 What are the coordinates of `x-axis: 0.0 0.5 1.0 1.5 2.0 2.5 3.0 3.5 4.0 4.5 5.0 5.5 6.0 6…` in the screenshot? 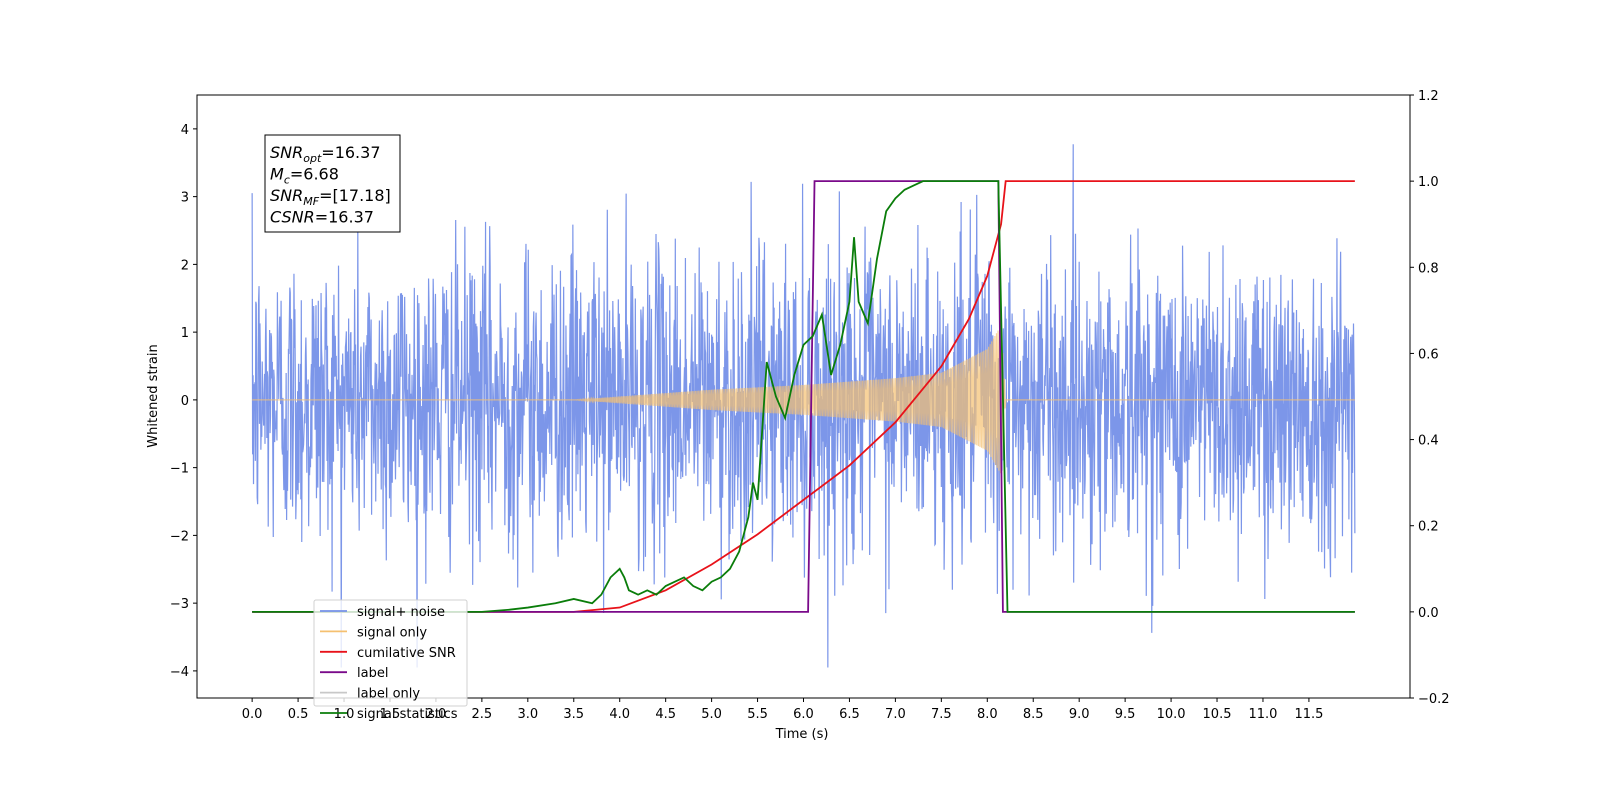 It's located at (782, 710).